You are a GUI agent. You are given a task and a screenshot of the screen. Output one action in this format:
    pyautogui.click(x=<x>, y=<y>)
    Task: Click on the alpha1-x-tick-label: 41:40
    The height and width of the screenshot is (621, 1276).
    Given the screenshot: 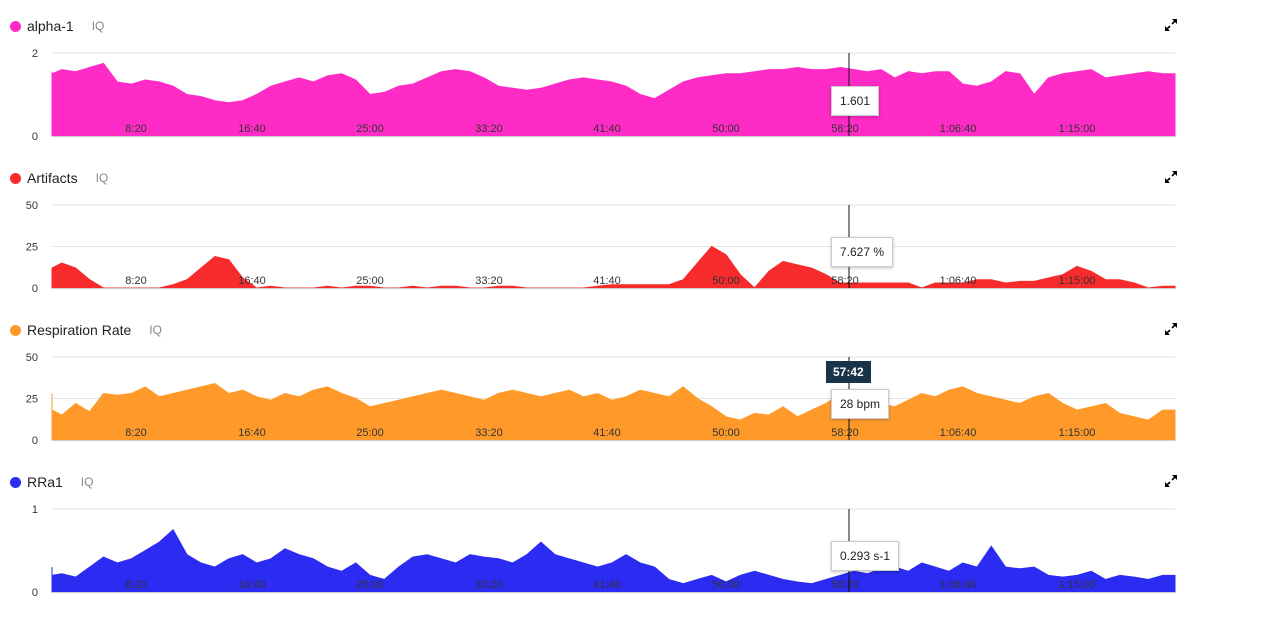 What is the action you would take?
    pyautogui.click(x=607, y=129)
    